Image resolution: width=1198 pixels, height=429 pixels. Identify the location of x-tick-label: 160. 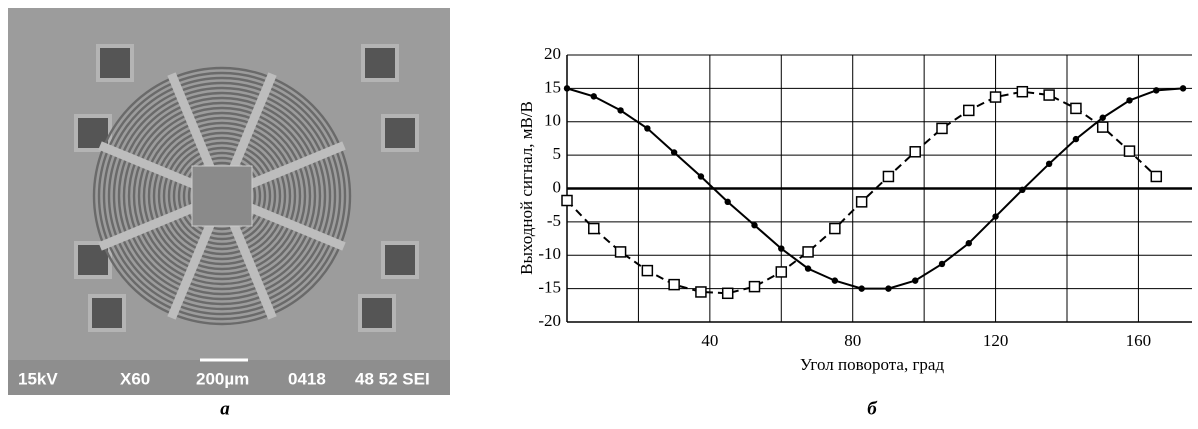
(1139, 340).